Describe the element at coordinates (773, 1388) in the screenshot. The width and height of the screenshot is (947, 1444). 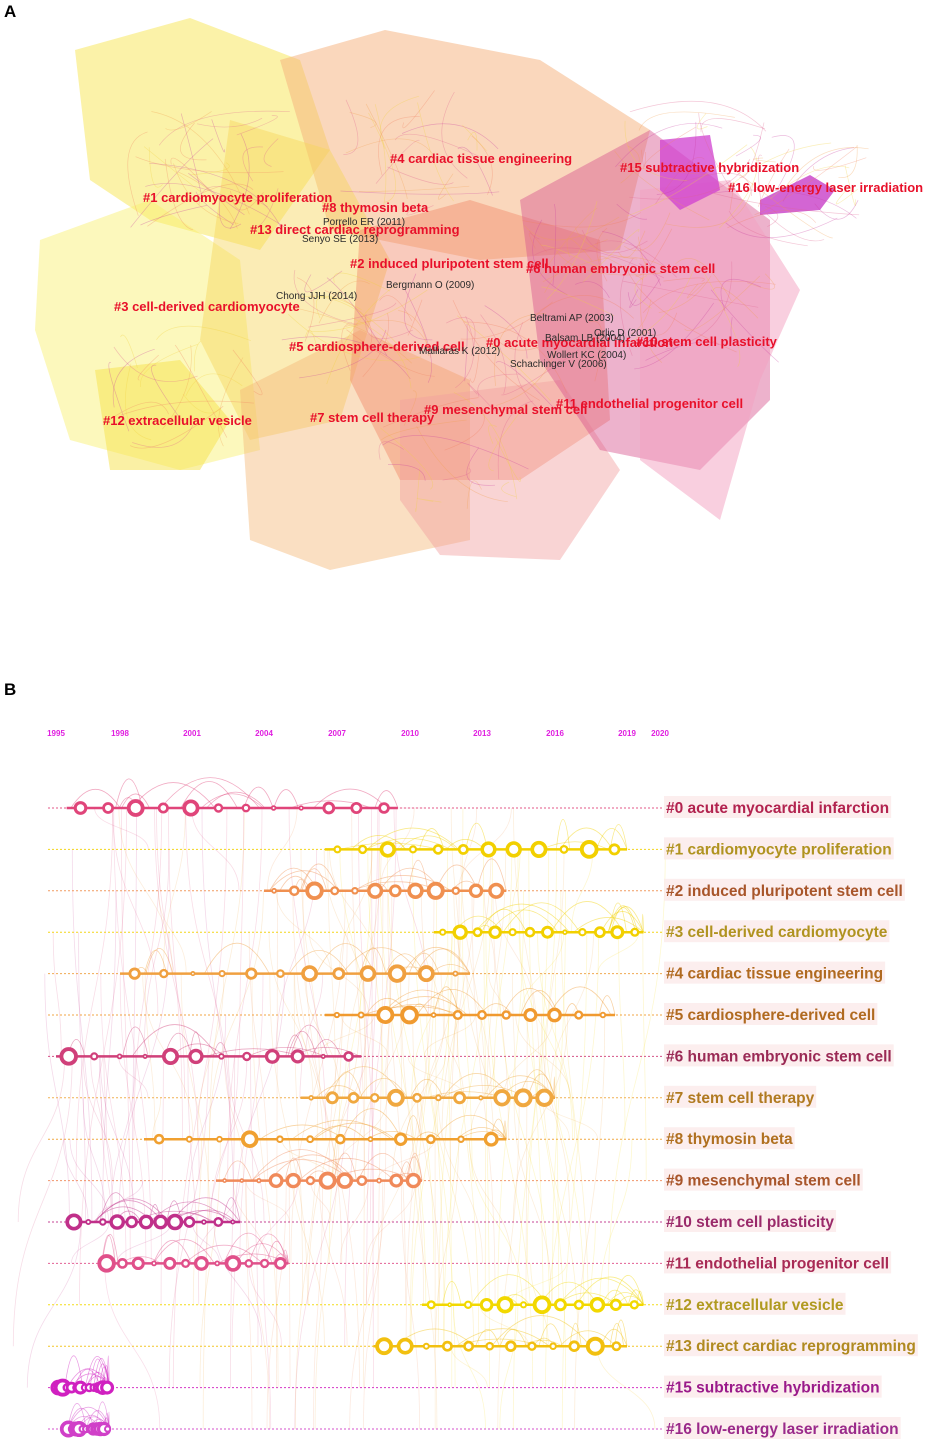
I see `timeline-label: #15 subtractive hybridization` at that location.